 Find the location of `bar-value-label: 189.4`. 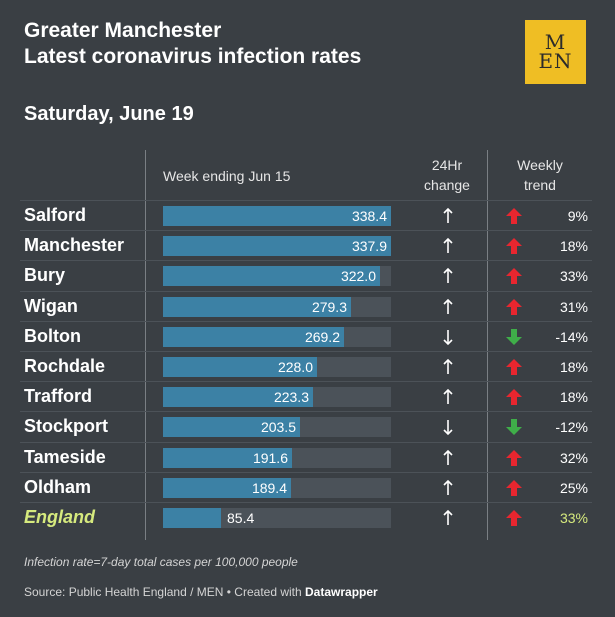

bar-value-label: 189.4 is located at coordinates (269, 487).